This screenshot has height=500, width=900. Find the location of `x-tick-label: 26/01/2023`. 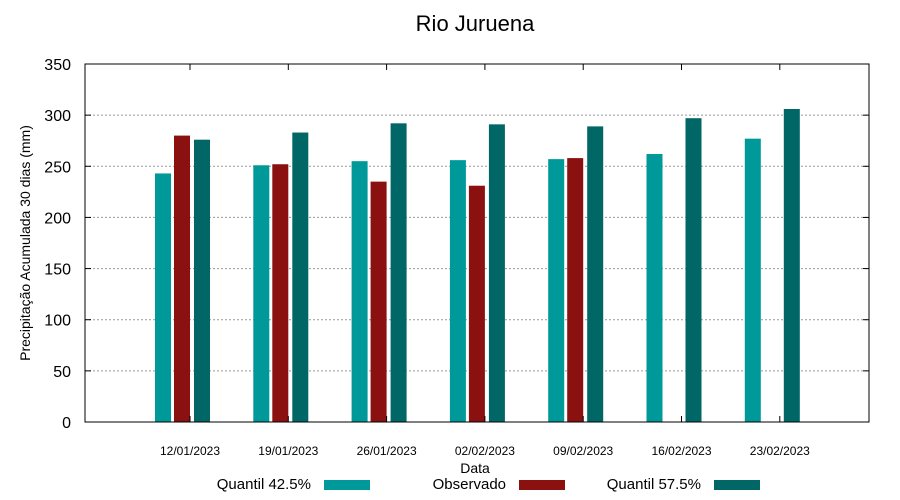

x-tick-label: 26/01/2023 is located at coordinates (387, 451).